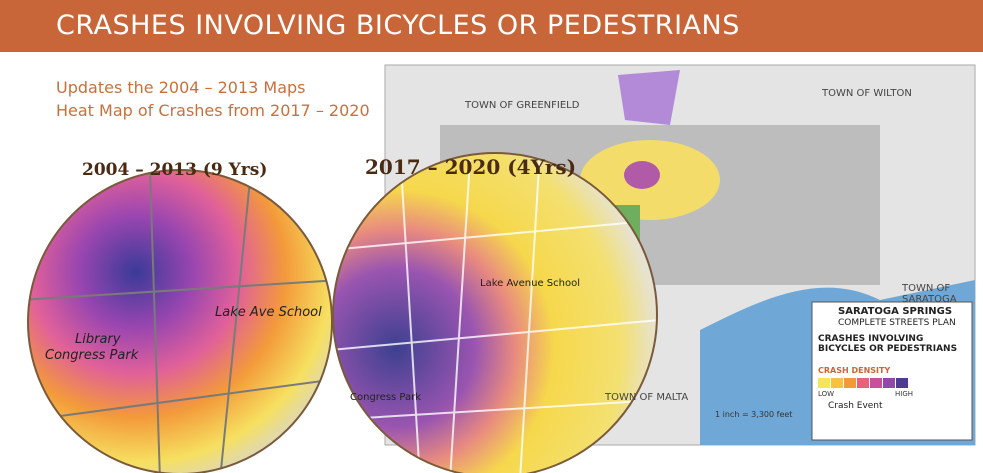 The image size is (983, 473). Describe the element at coordinates (530, 283) in the screenshot. I see `place-label: Lake Avenue School` at that location.